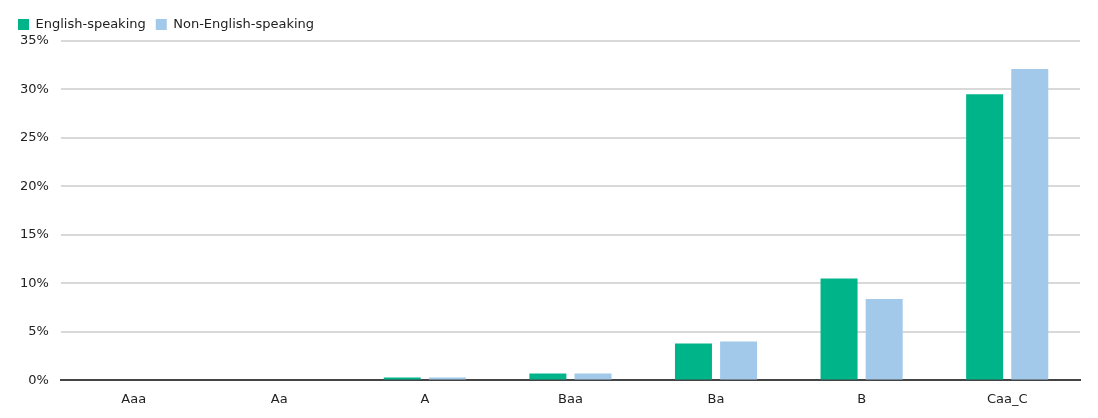 The height and width of the screenshot is (418, 1098). What do you see at coordinates (570, 398) in the screenshot?
I see `x-tick-label: Baa` at bounding box center [570, 398].